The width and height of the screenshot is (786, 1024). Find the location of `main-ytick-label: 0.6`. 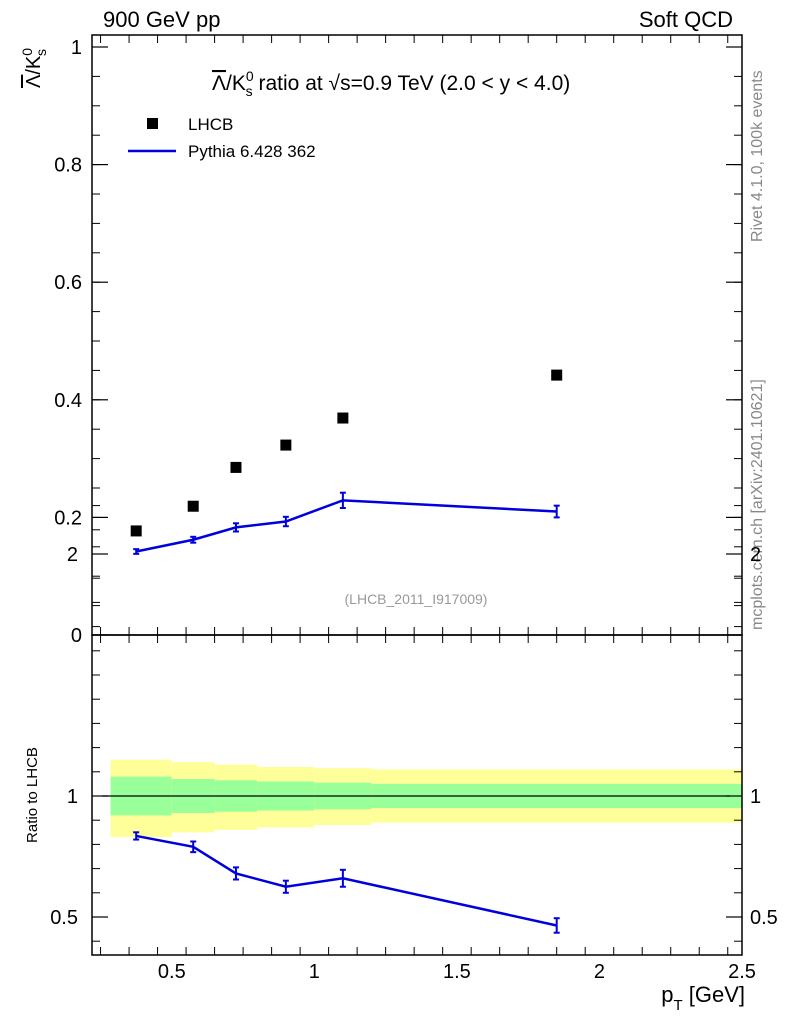

main-ytick-label: 0.6 is located at coordinates (68, 283).